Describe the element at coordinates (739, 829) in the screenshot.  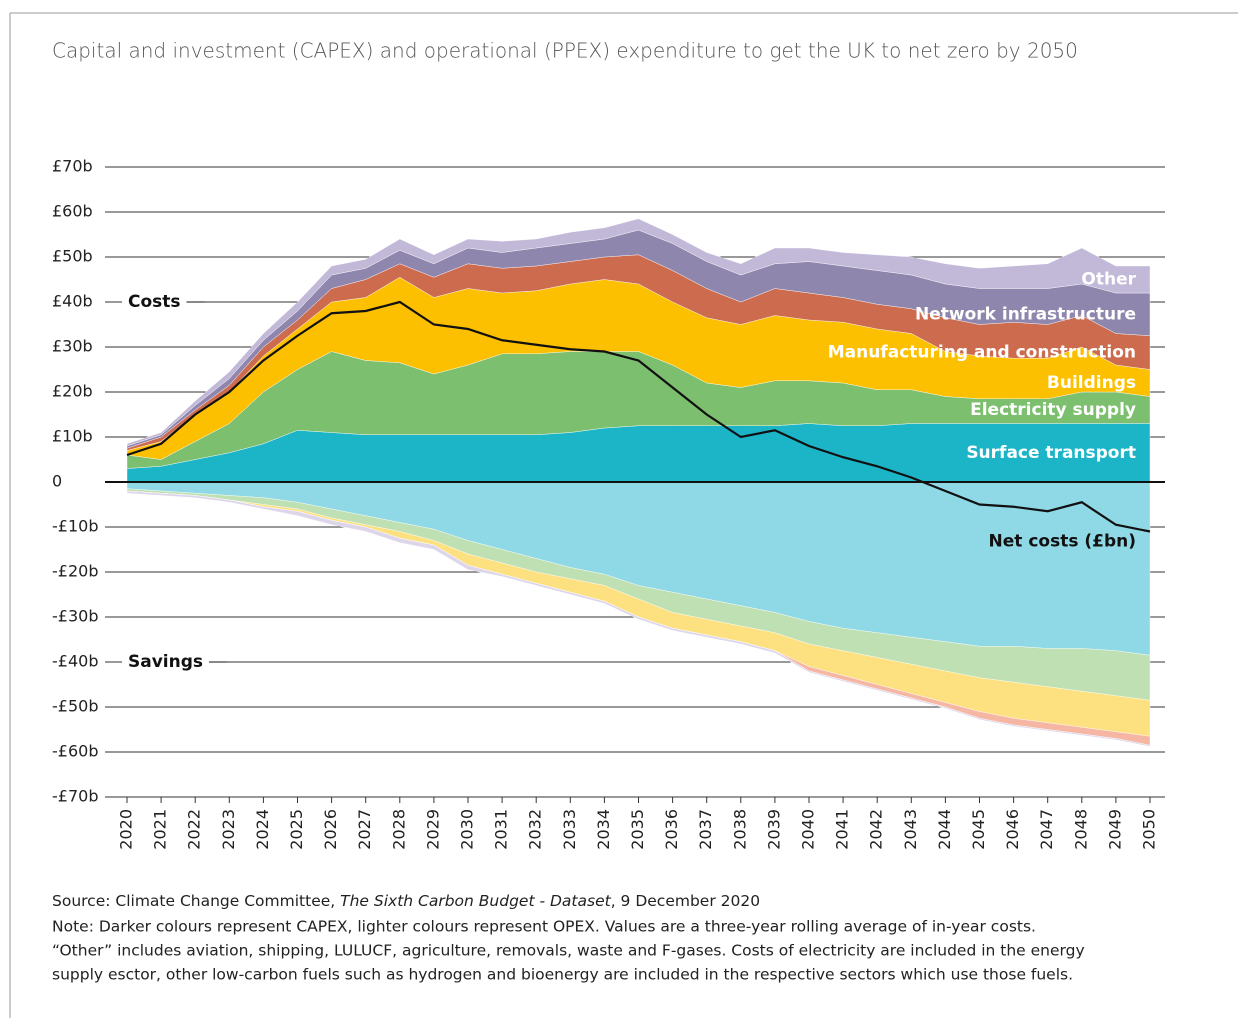
I see `x-tick-label: 2038` at that location.